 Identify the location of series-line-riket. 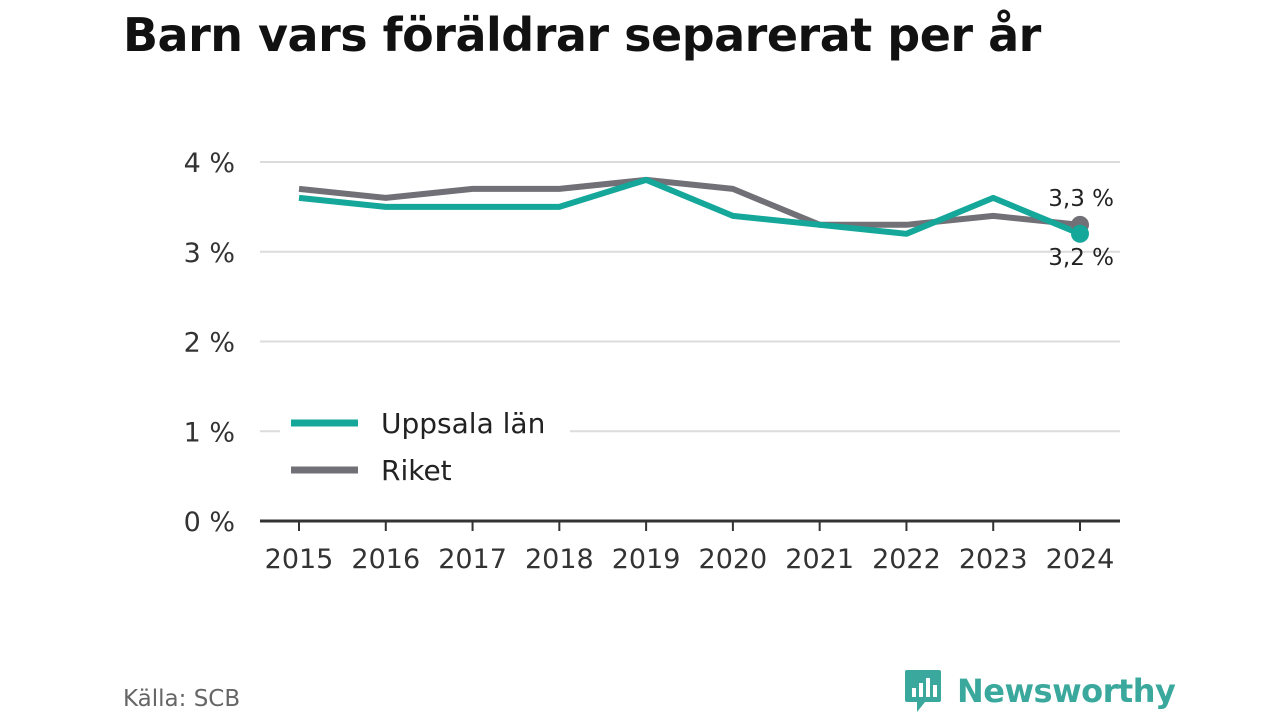
(689, 202).